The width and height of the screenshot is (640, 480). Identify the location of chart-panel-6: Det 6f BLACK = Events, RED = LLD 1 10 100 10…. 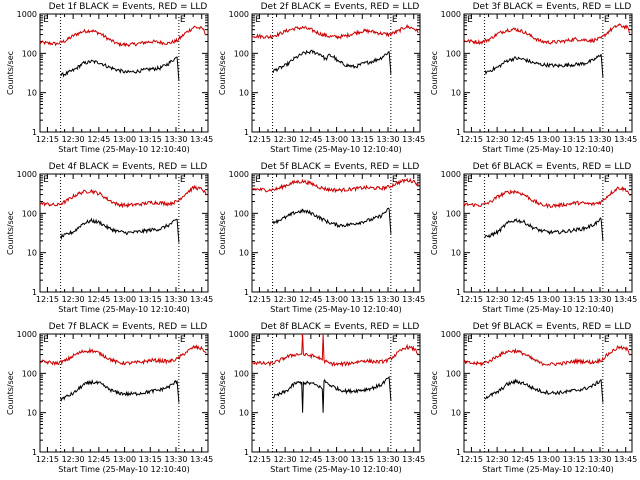
(533, 238).